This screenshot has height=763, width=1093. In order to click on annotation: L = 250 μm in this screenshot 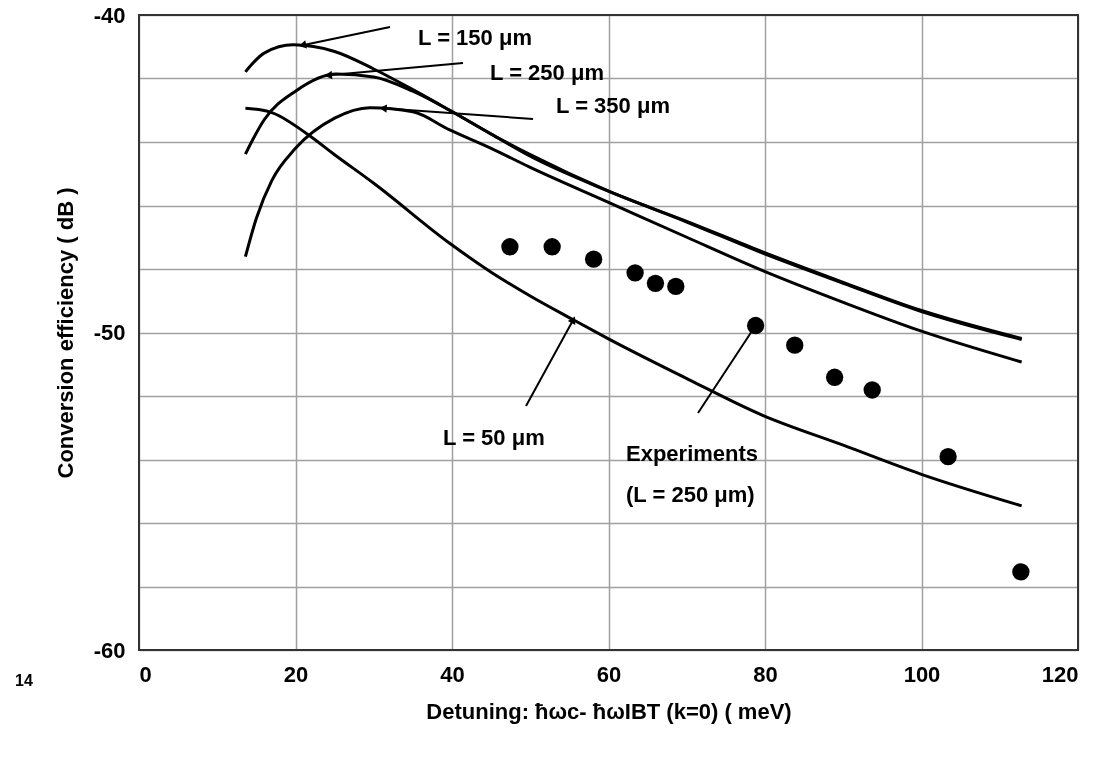, I will do `click(547, 72)`.